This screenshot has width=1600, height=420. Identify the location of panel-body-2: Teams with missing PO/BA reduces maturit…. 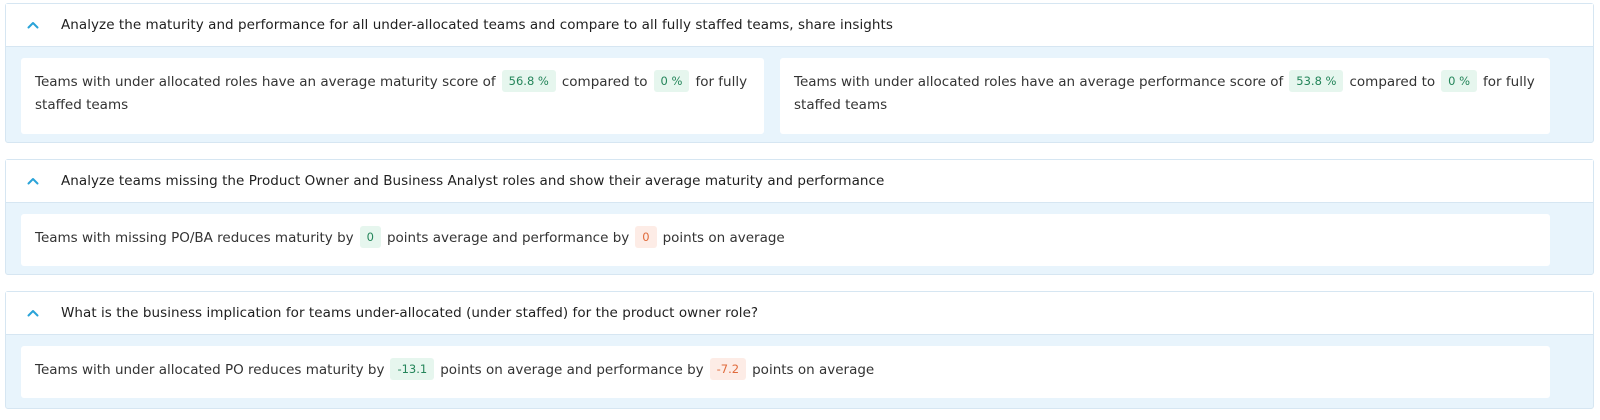
(799, 240).